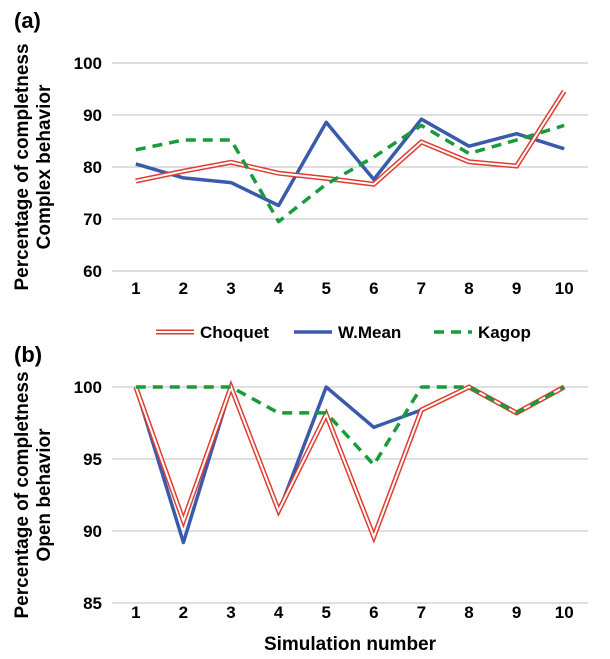 The height and width of the screenshot is (659, 610). I want to click on y-axis-label: Percentage of completnessOpen behavior, so click(33, 494).